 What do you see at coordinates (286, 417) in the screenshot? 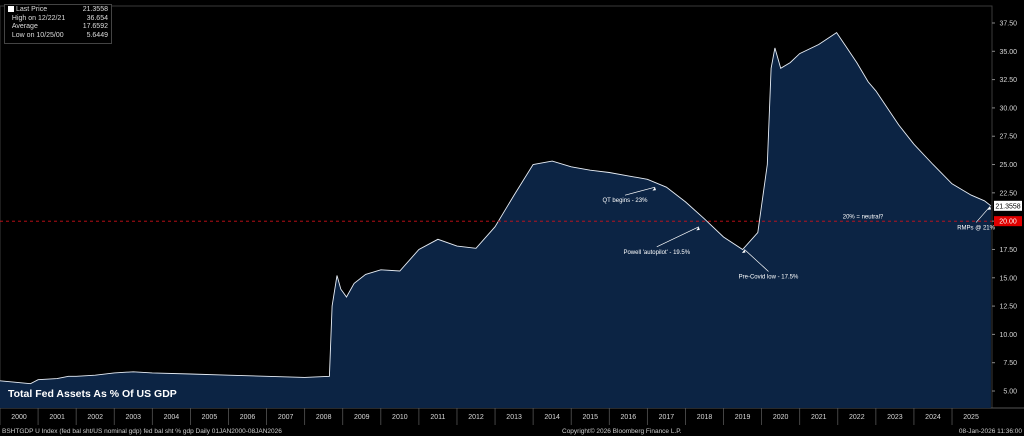
I see `x-tick-label-7: 2007` at bounding box center [286, 417].